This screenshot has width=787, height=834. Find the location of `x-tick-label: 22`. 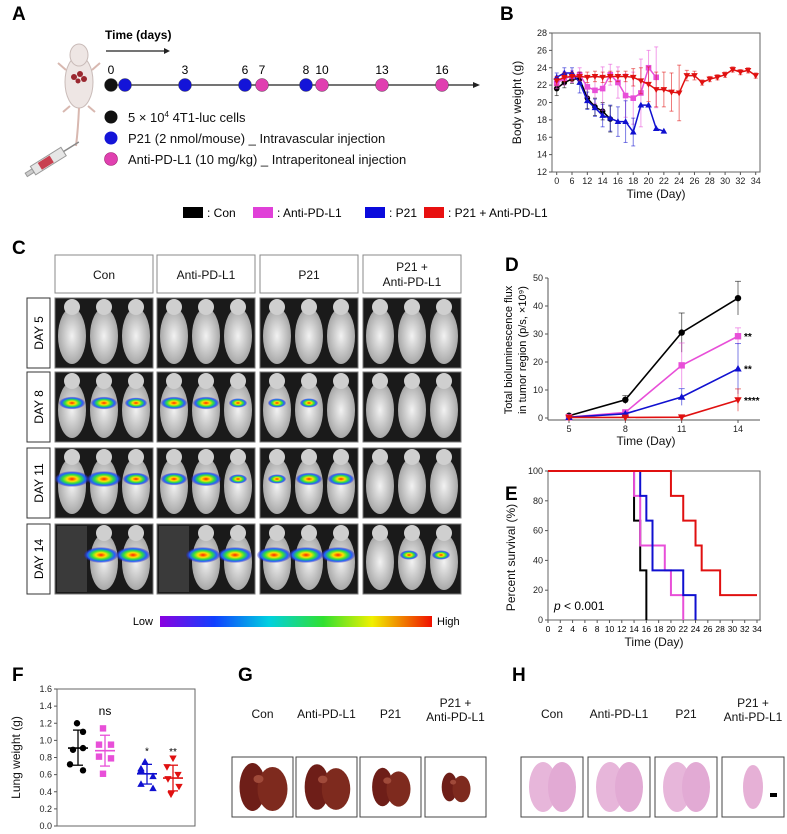

x-tick-label: 22 is located at coordinates (664, 181).